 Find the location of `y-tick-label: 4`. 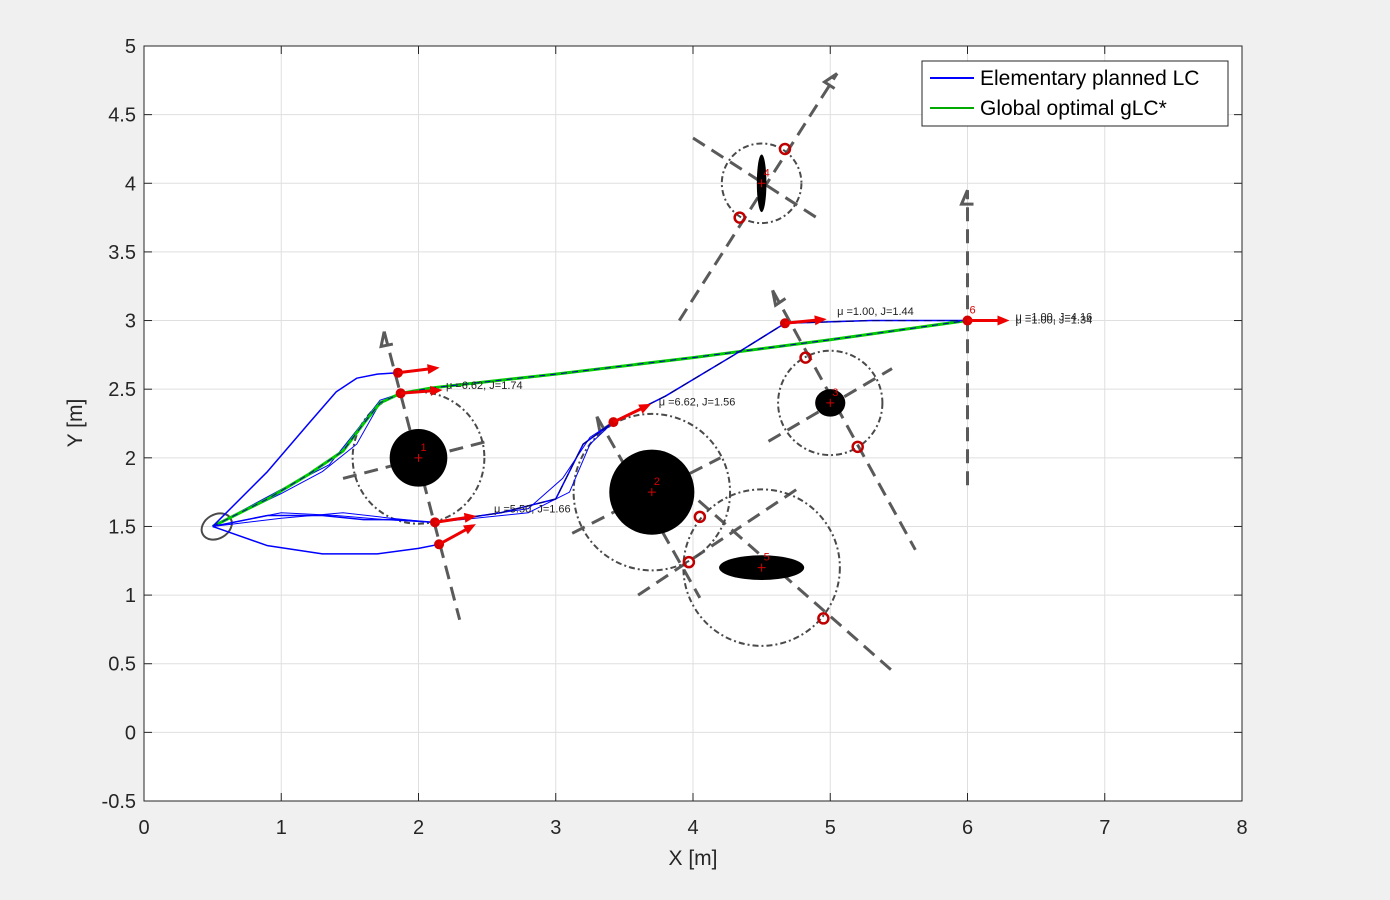

y-tick-label: 4 is located at coordinates (130, 184).